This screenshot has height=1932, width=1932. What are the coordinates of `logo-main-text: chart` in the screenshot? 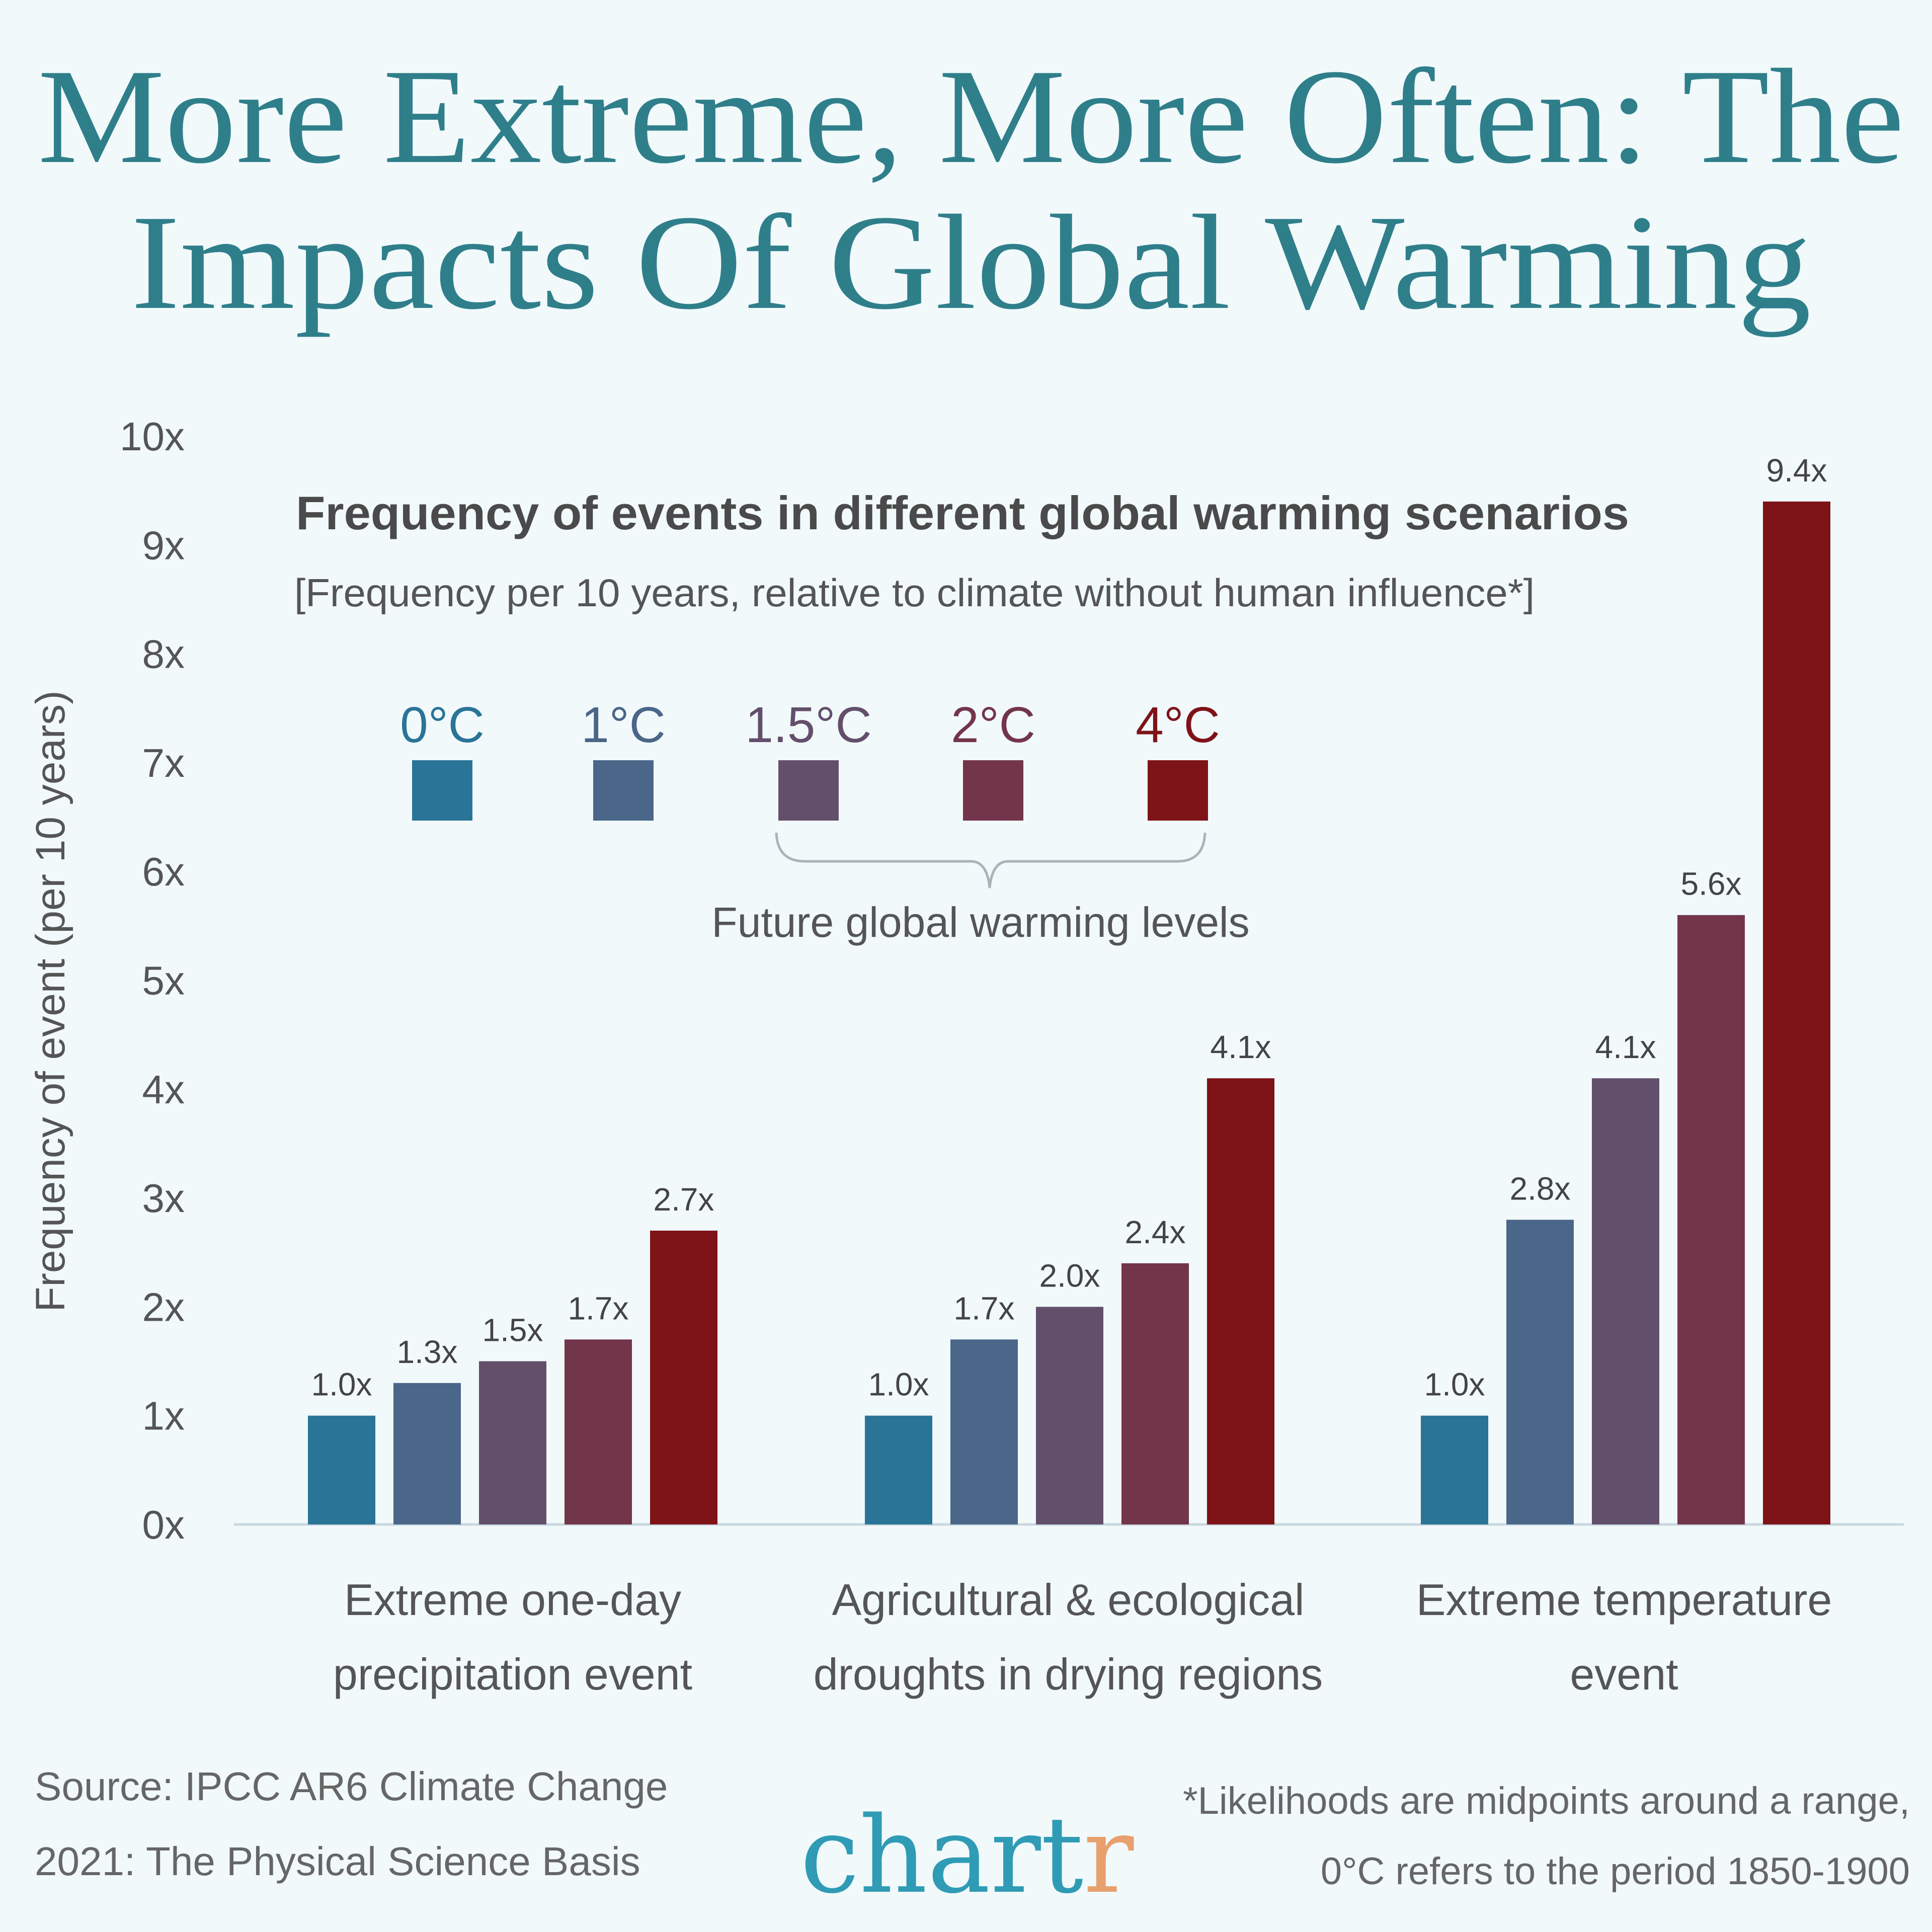 It's located at (942, 1855).